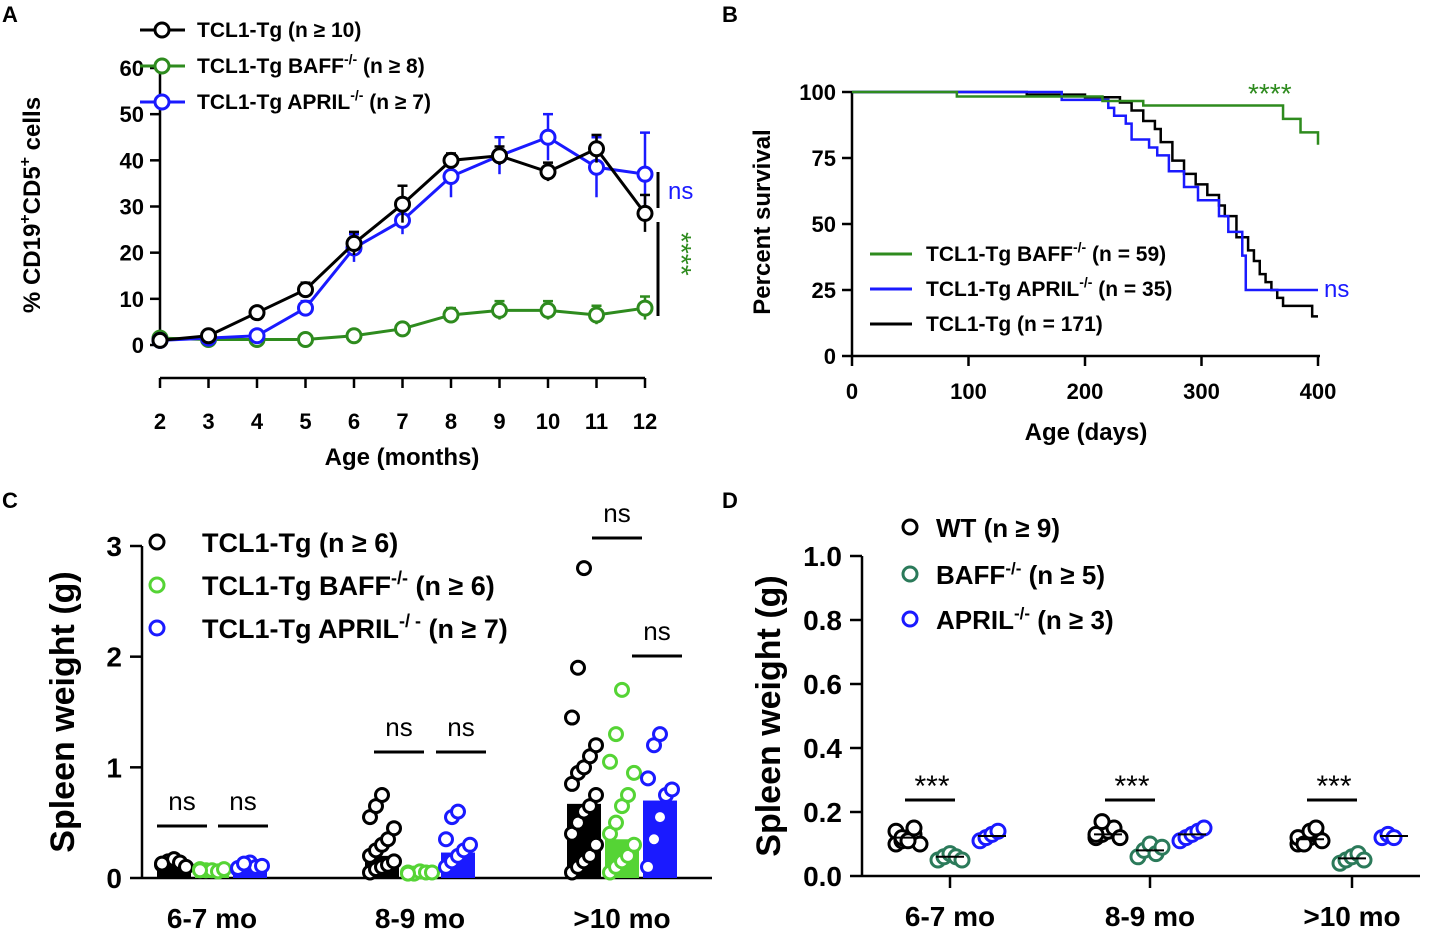 The width and height of the screenshot is (1437, 935). I want to click on d-stars-label-1: ***, so click(1131, 786).